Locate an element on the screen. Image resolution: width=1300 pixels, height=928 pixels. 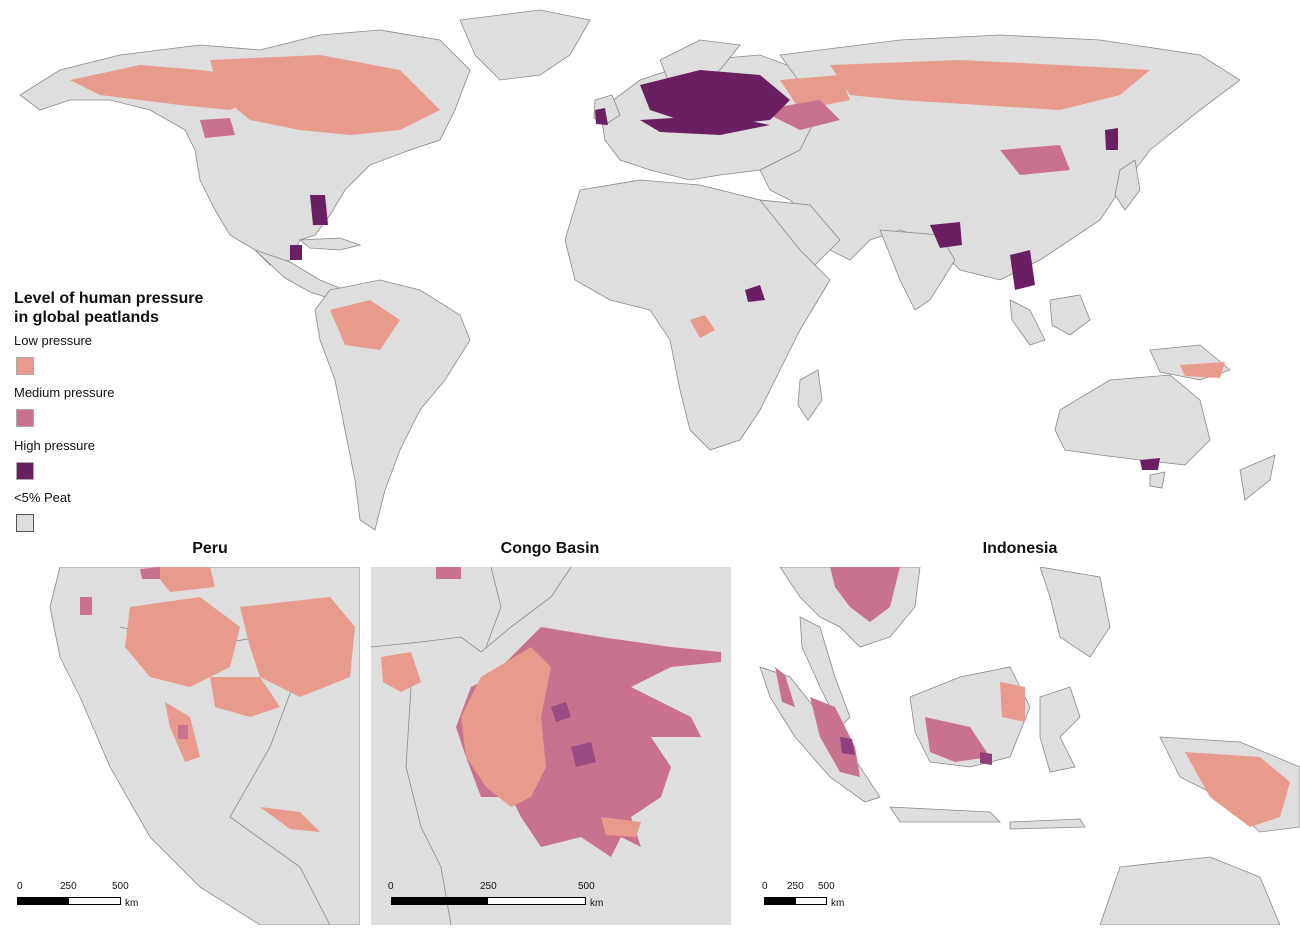
indonesia-peat-medium is located at coordinates (882, 672).